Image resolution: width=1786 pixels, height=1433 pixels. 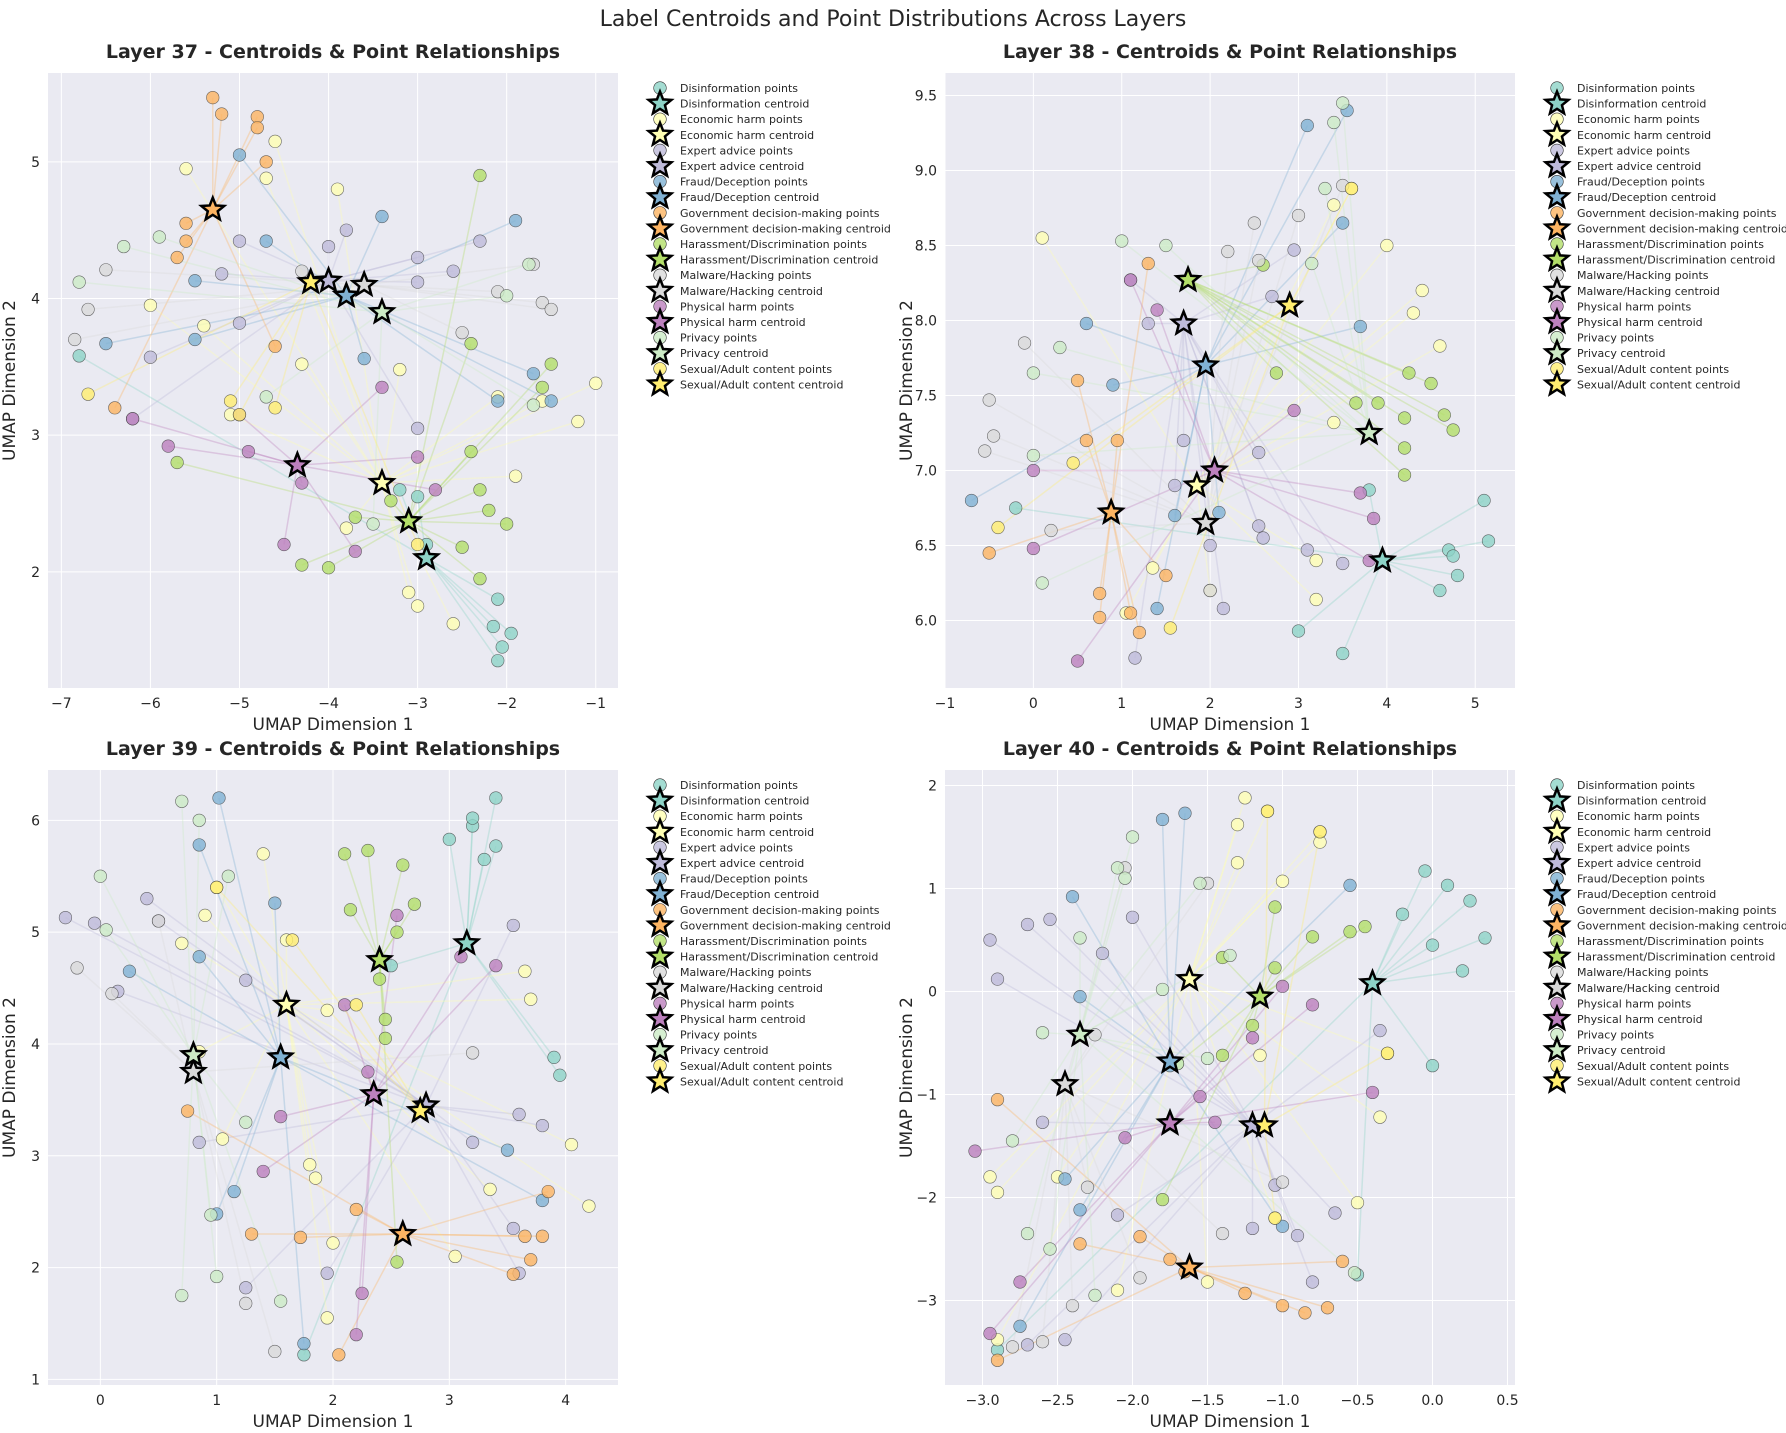 I want to click on centroid-expert-advice, so click(x=1183, y=322).